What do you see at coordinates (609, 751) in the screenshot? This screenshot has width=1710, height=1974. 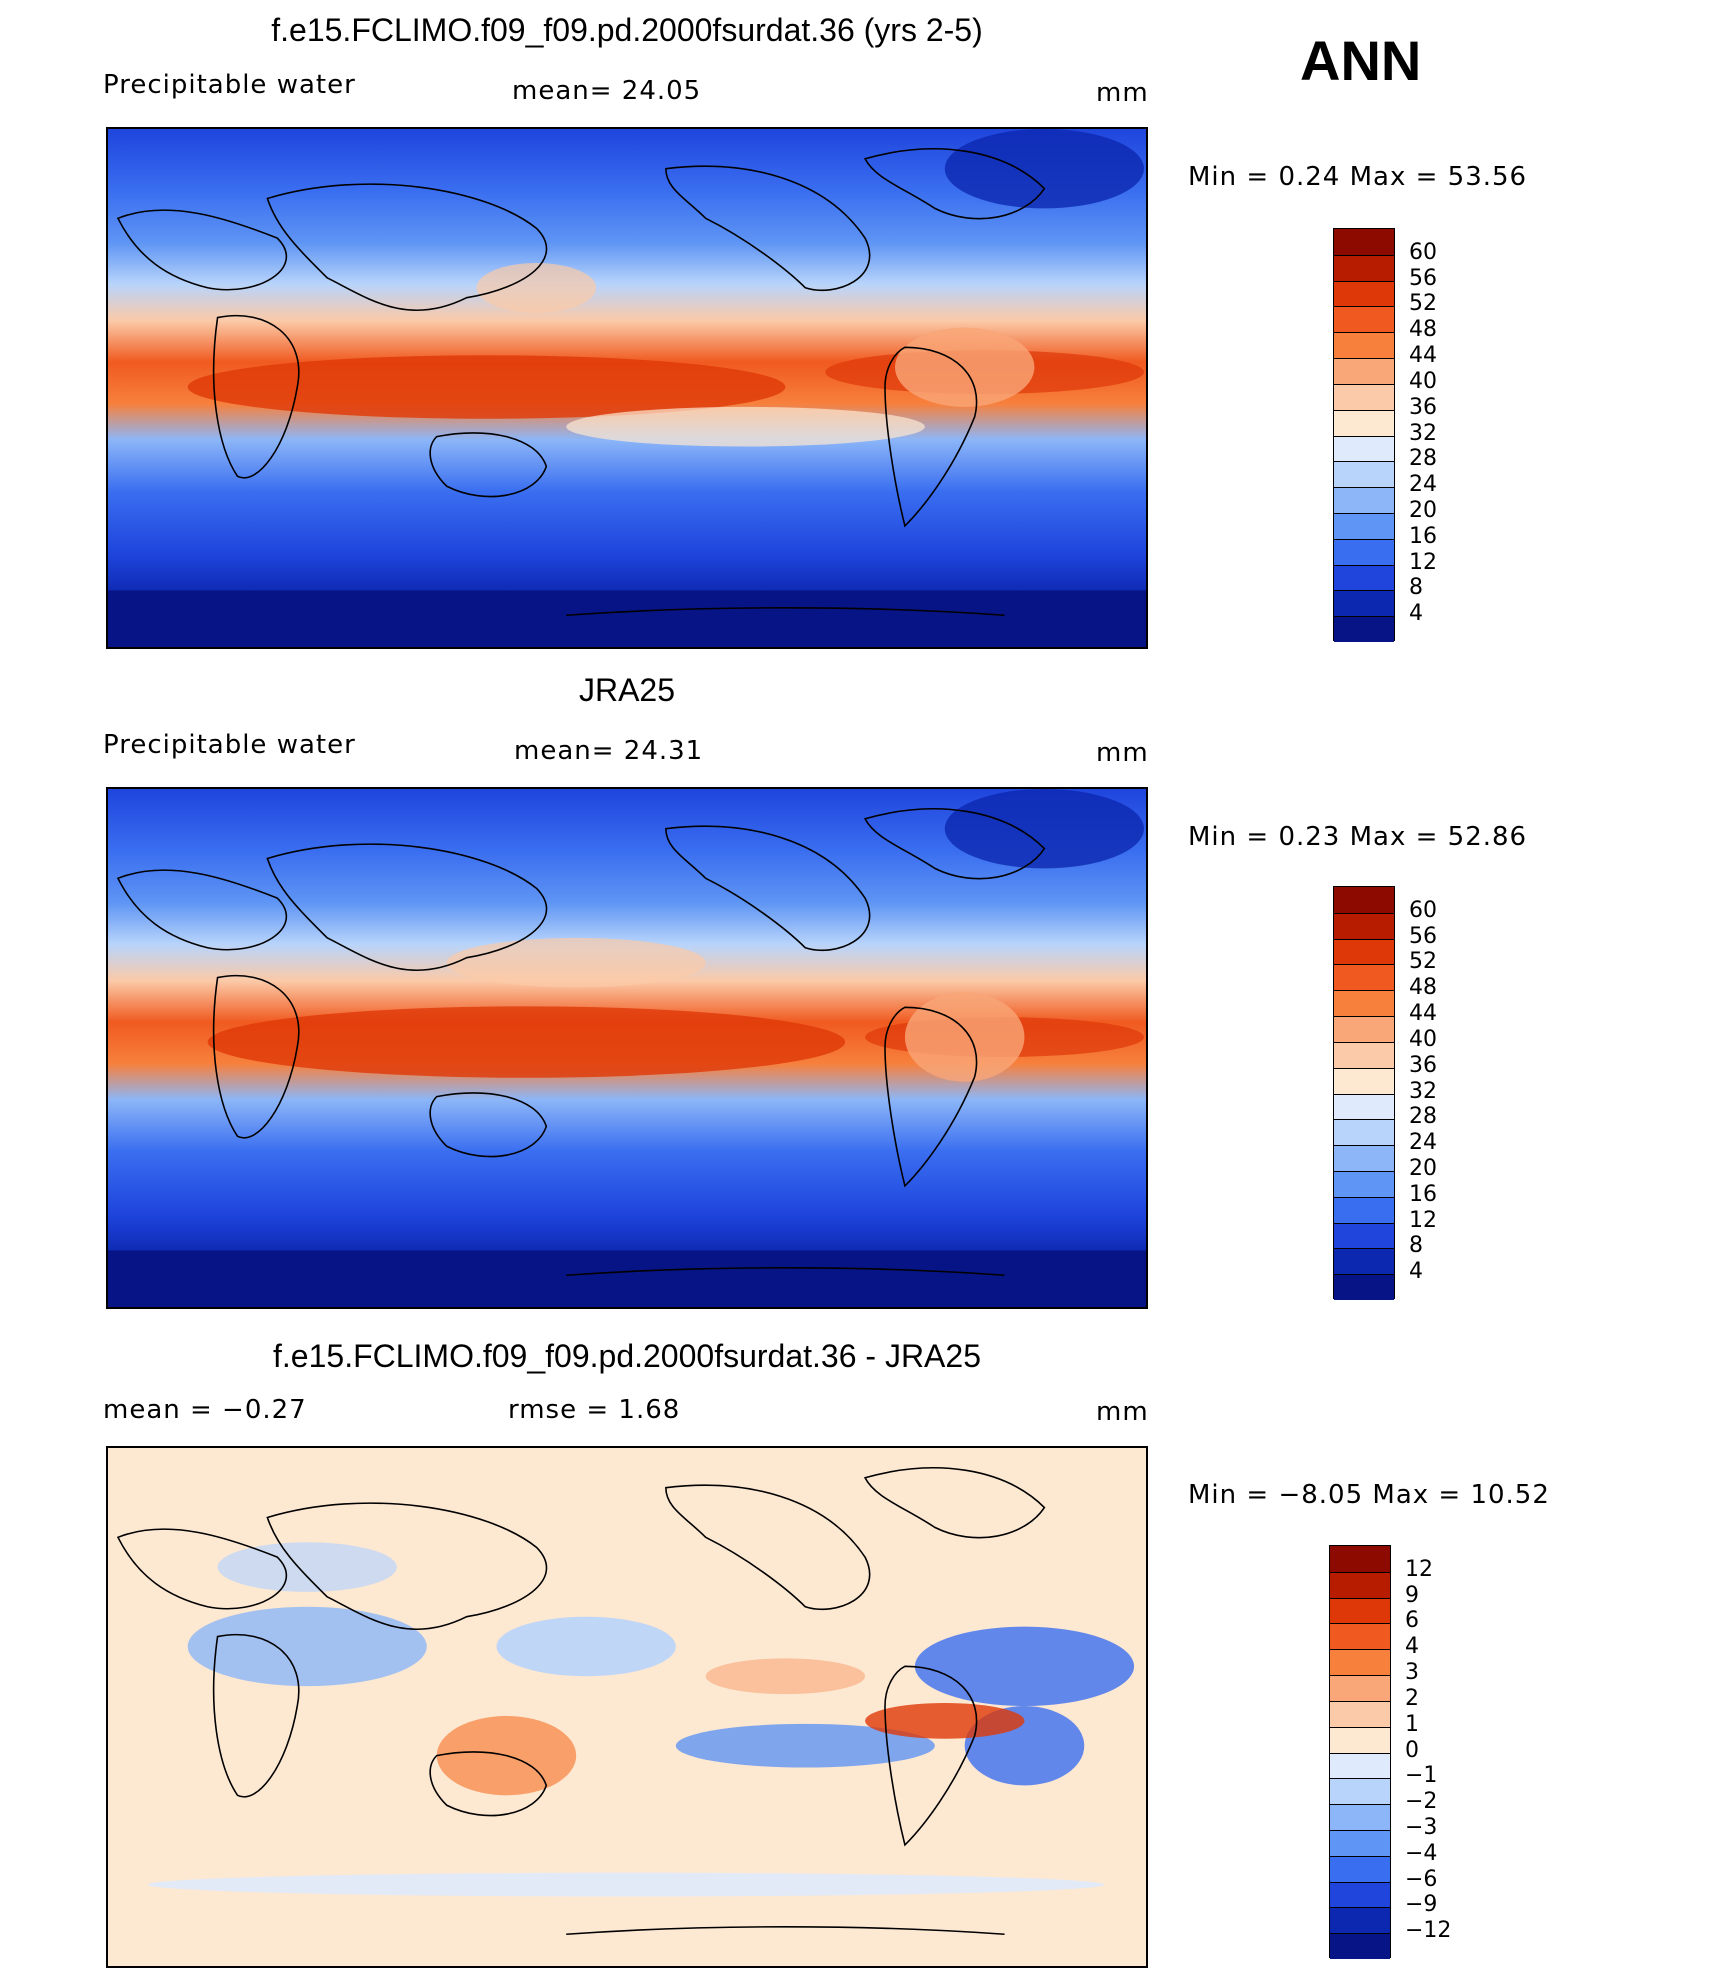 I see `panel-2-mean-label: mean= 24.31` at bounding box center [609, 751].